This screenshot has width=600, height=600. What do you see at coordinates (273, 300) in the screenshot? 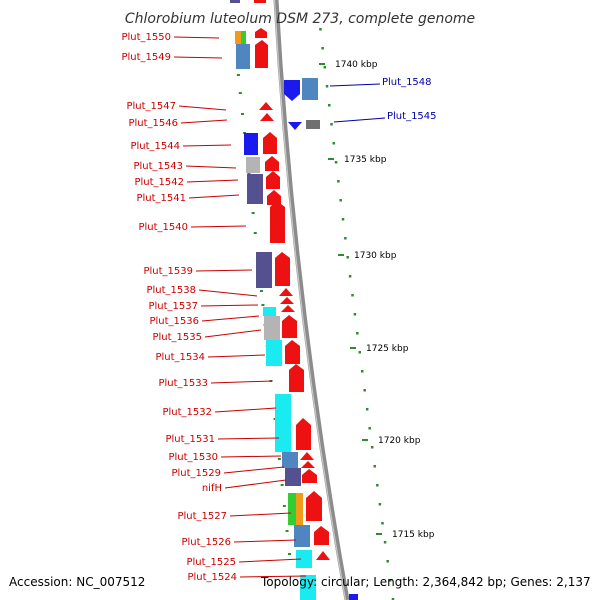
I see `reverse-strand-genes` at bounding box center [273, 300].